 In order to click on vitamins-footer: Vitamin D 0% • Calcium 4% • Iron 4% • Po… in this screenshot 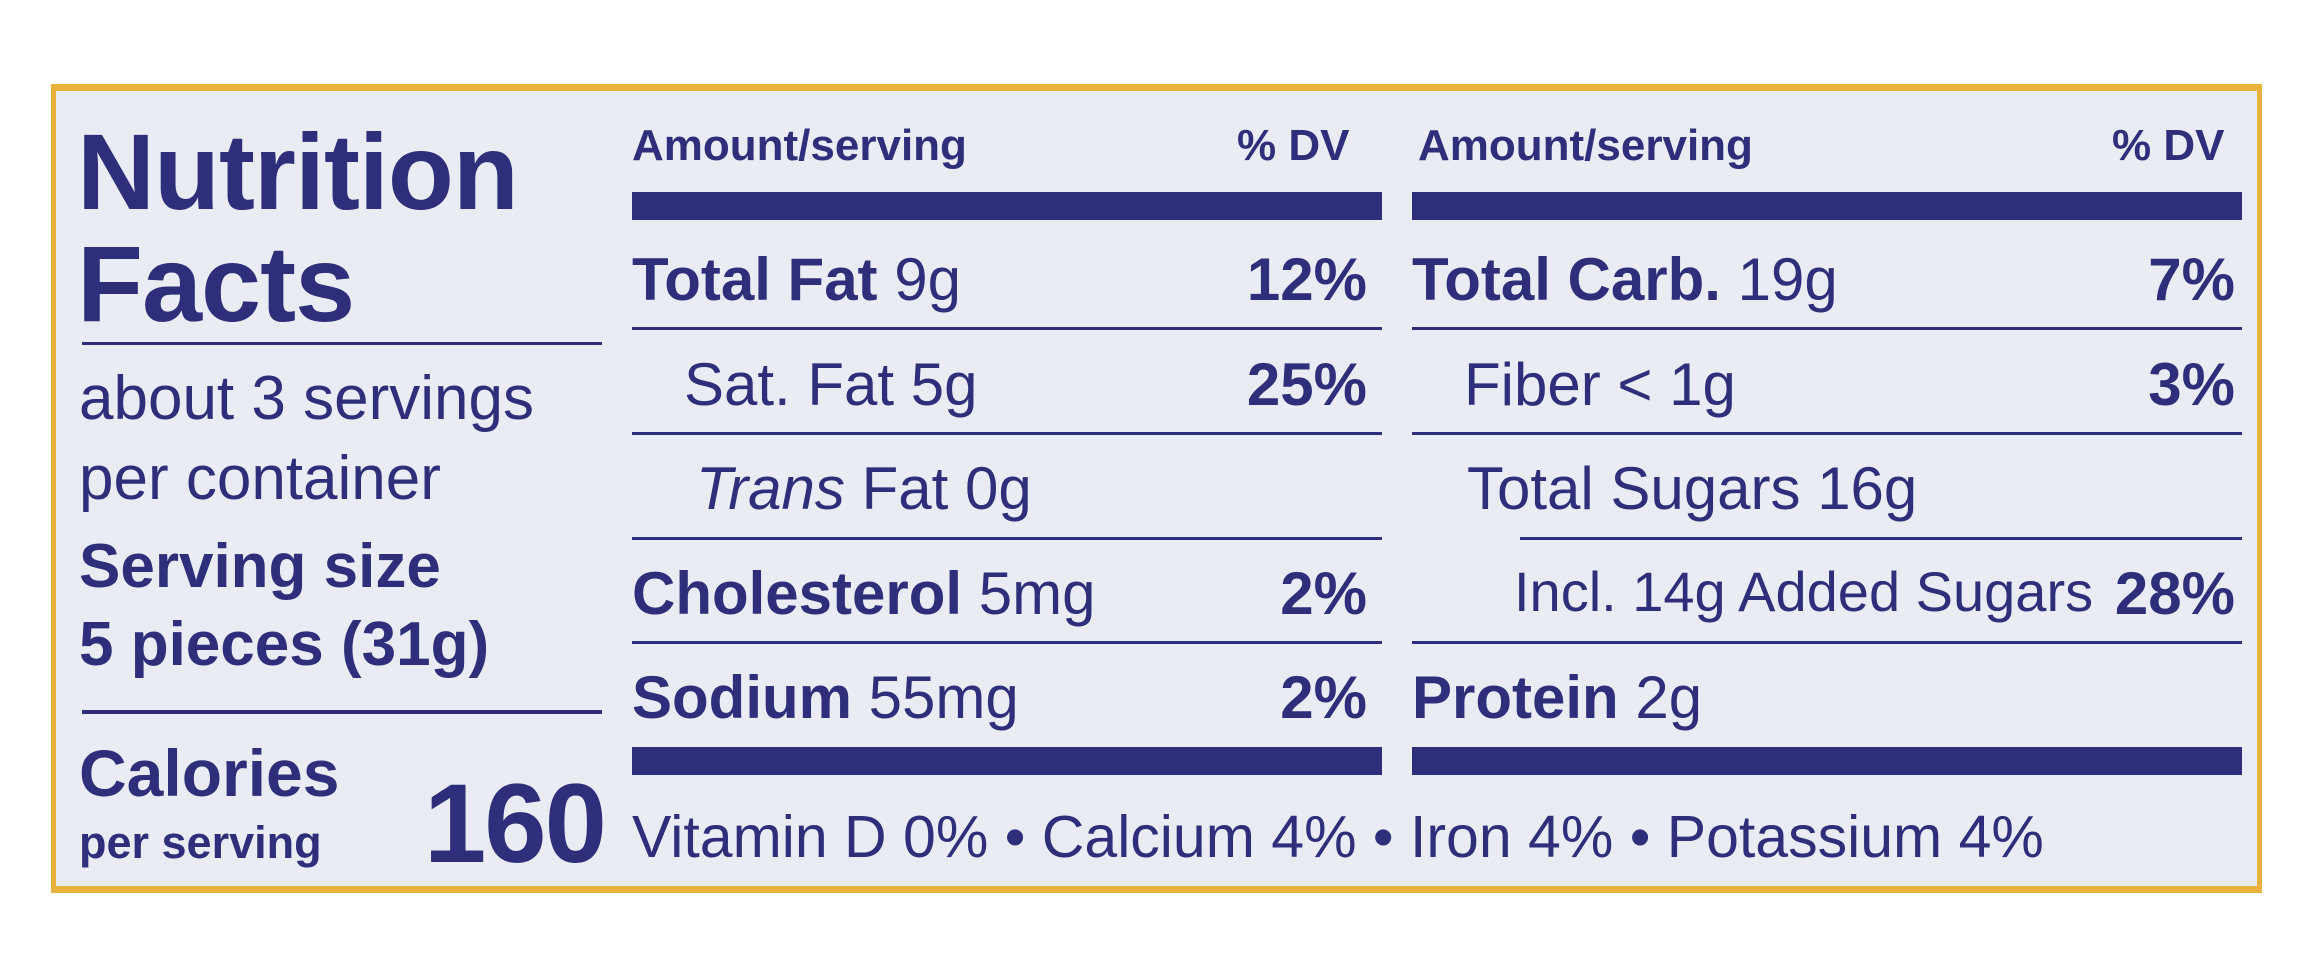, I will do `click(1338, 837)`.